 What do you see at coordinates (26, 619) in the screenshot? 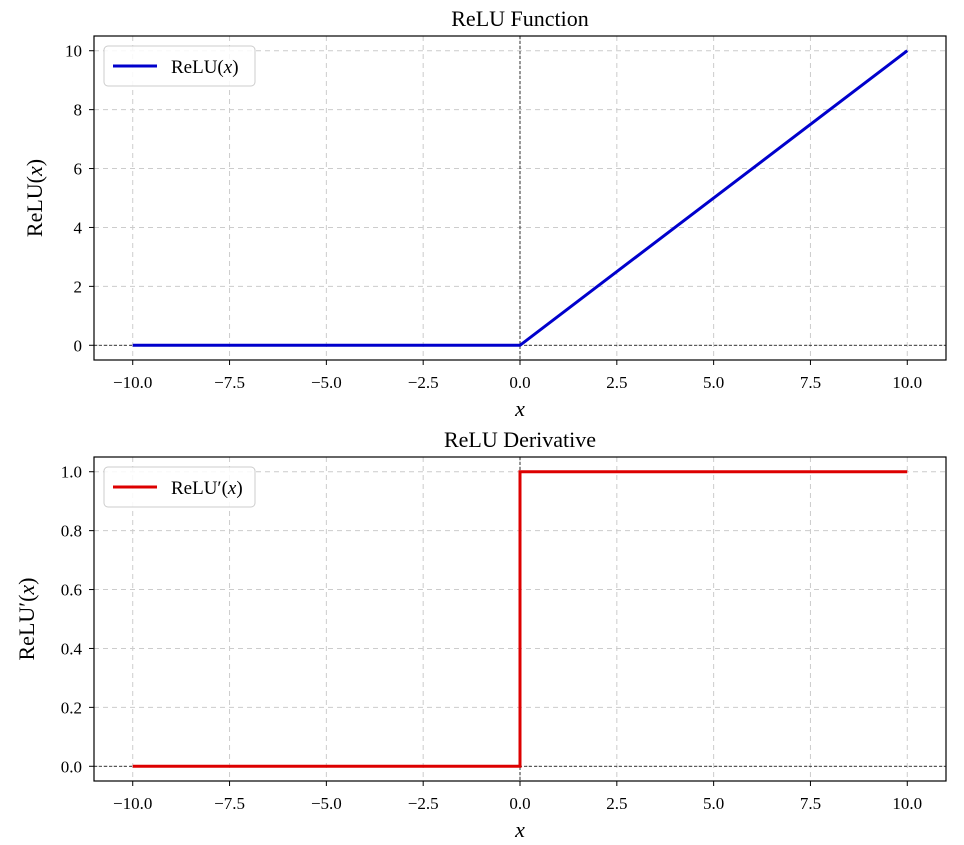
I see `y-axis-label: ReLU′(x)` at bounding box center [26, 619].